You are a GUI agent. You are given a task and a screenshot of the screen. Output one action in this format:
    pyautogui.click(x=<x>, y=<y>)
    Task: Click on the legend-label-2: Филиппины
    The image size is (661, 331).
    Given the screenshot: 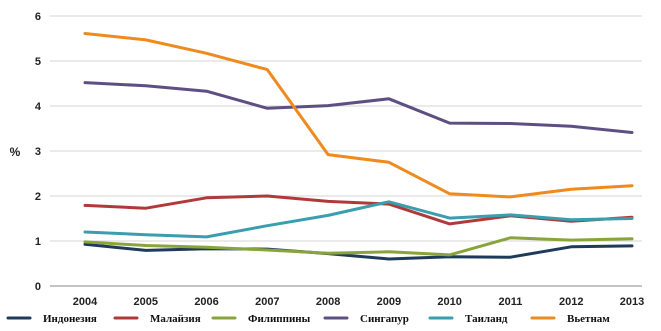 What is the action you would take?
    pyautogui.click(x=279, y=319)
    